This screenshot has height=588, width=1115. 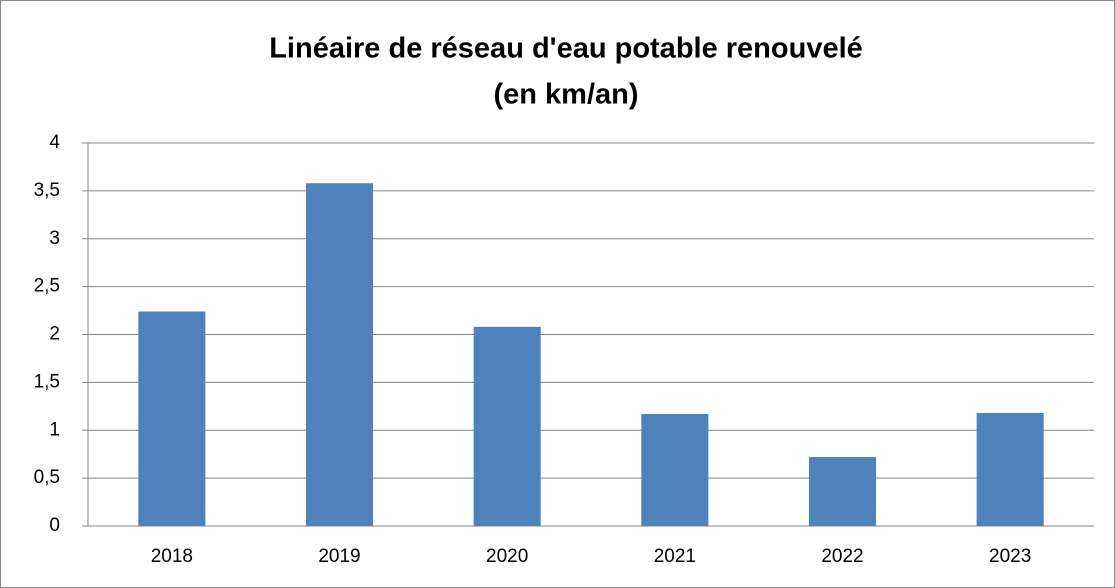 I want to click on x-tick-label: 2021, so click(x=675, y=556).